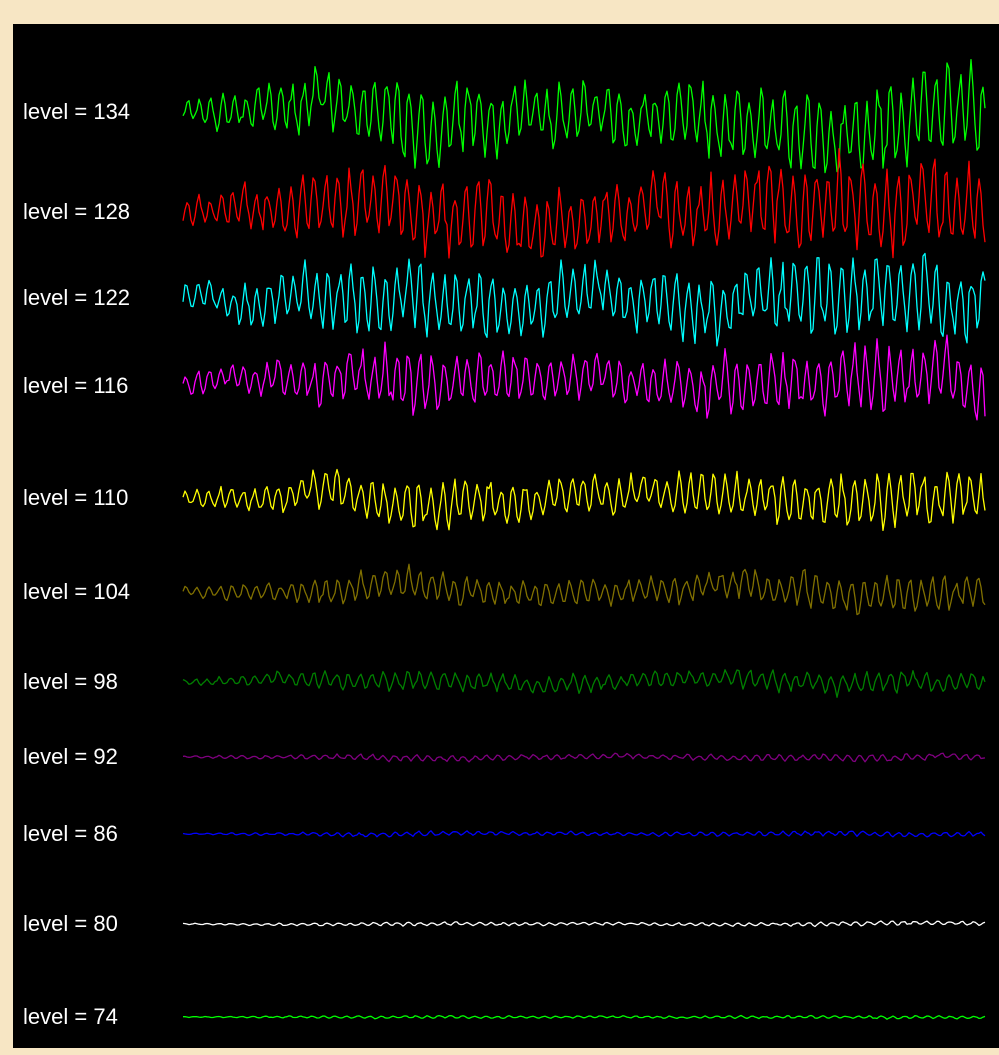 Image resolution: width=999 pixels, height=1055 pixels. Describe the element at coordinates (105, 833) in the screenshot. I see `trace-label-value: 86` at that location.